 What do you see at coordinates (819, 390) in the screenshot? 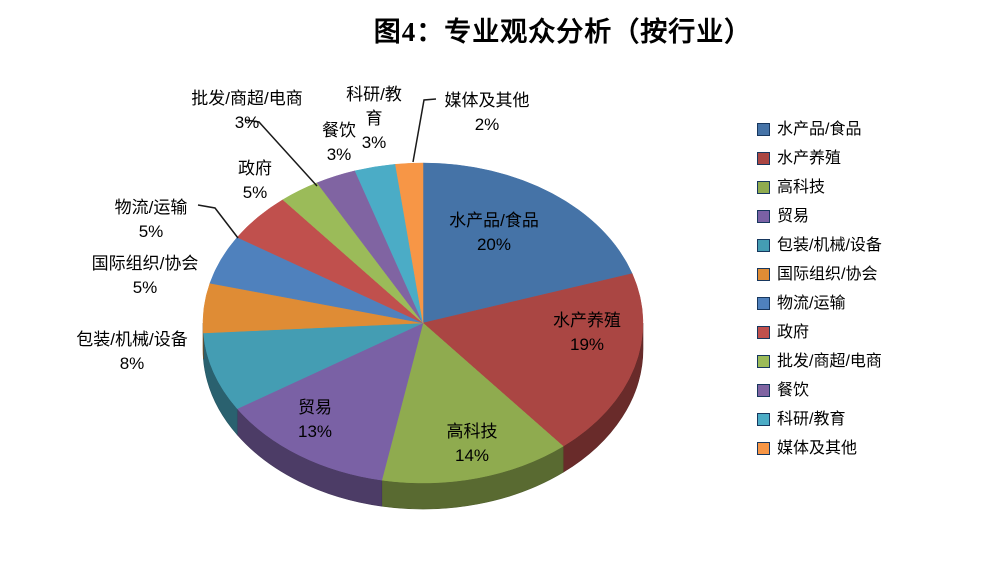
I see `legend-item-9: 餐饮` at bounding box center [819, 390].